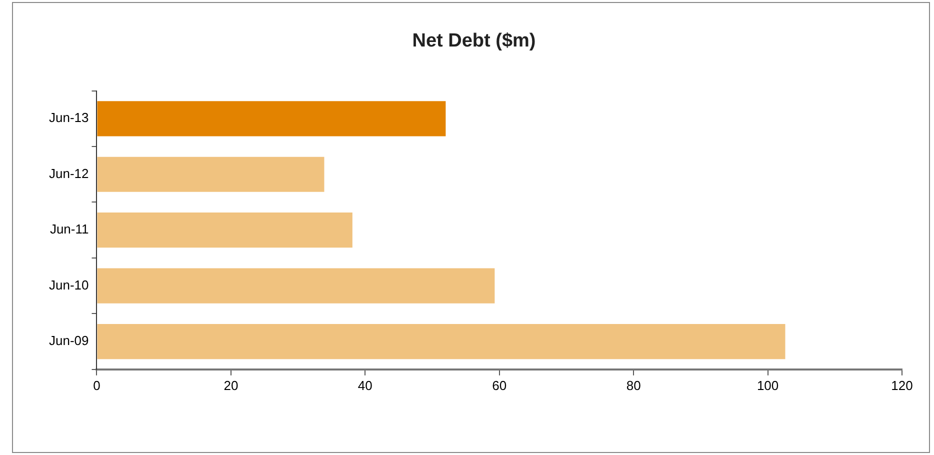 The width and height of the screenshot is (934, 455). What do you see at coordinates (474, 41) in the screenshot?
I see `chart-title: Net Debt ($m)` at bounding box center [474, 41].